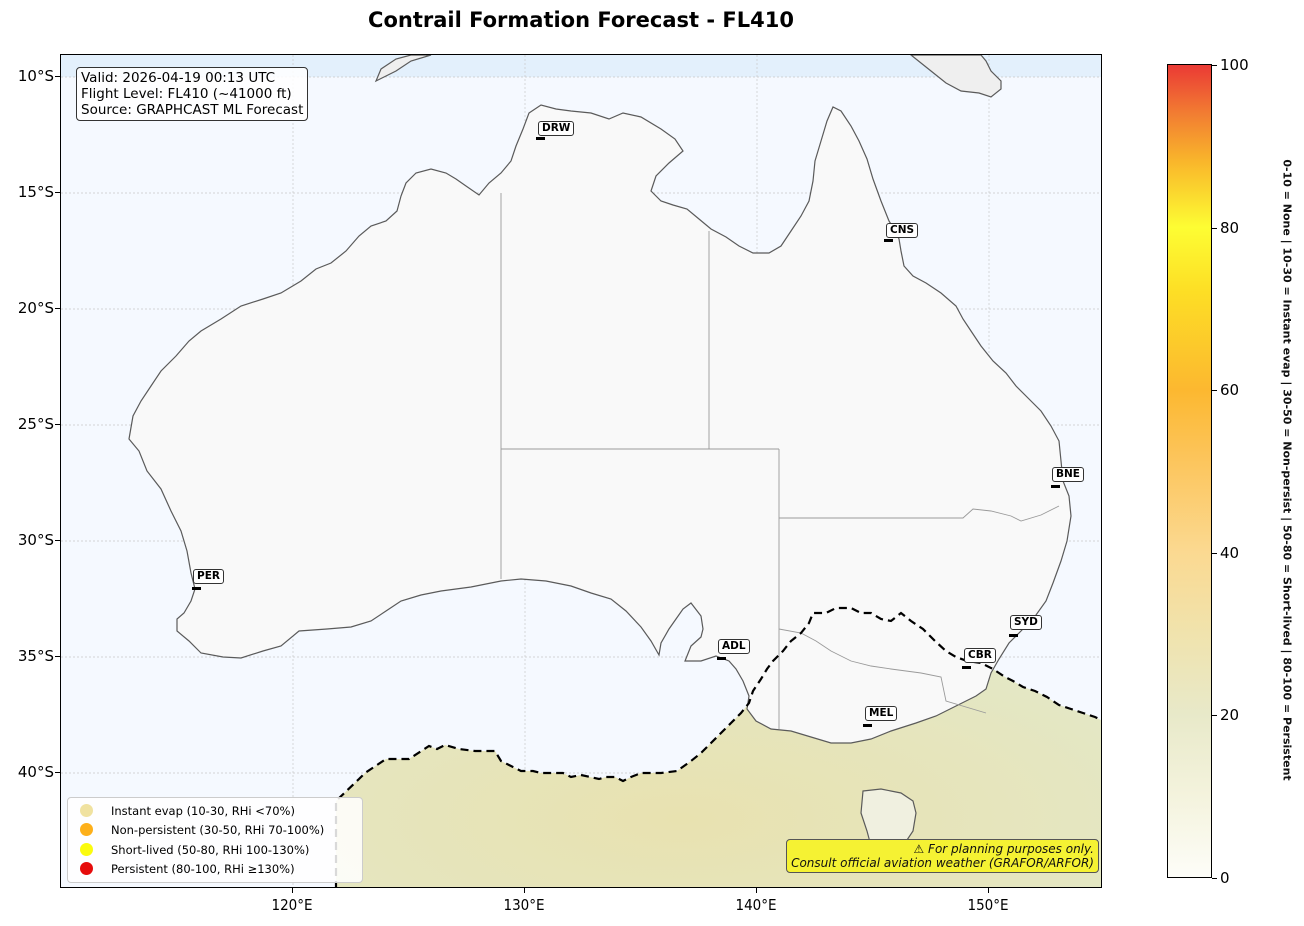 This screenshot has height=926, width=1304. I want to click on x-tick-label: 130°E, so click(524, 905).